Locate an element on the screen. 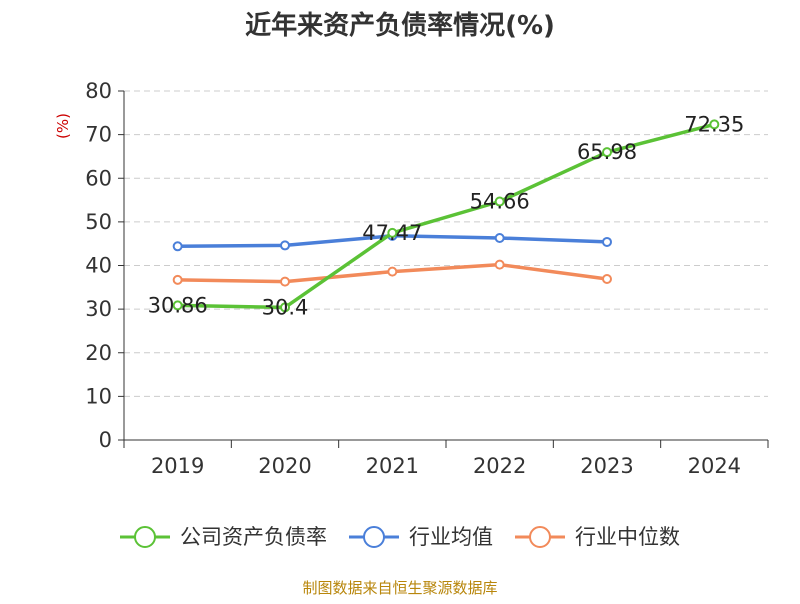  legend-label-1: 行业均值 is located at coordinates (451, 537).